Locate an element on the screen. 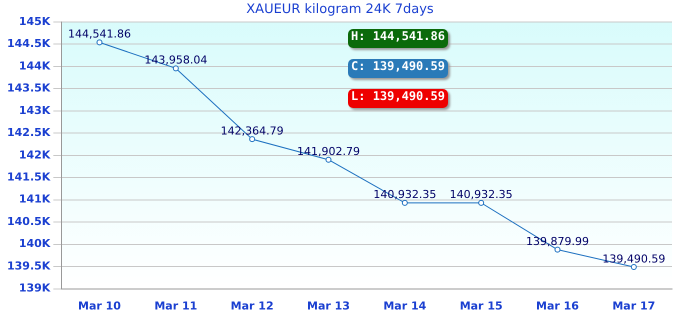 This screenshot has width=680, height=320. data-label: 144,541.86 is located at coordinates (99, 34).